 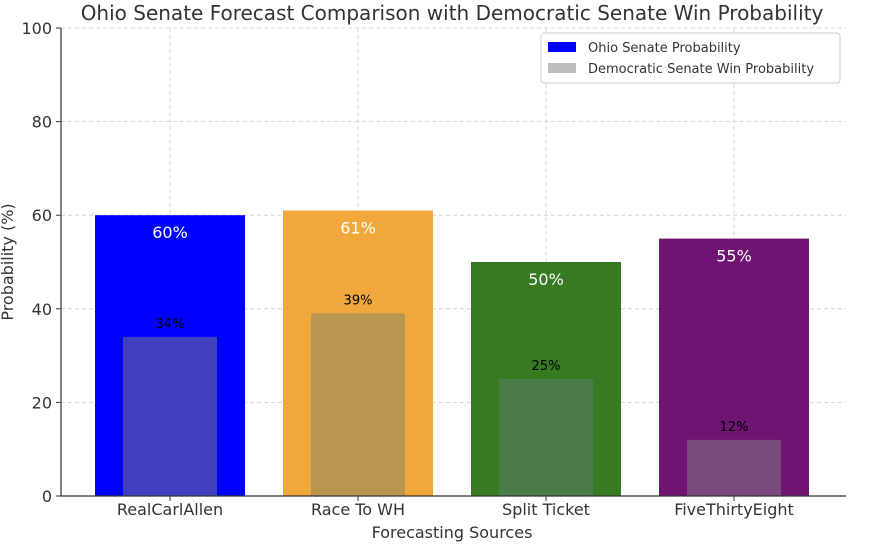 What do you see at coordinates (452, 532) in the screenshot?
I see `x-axis-label: Forecasting Sources` at bounding box center [452, 532].